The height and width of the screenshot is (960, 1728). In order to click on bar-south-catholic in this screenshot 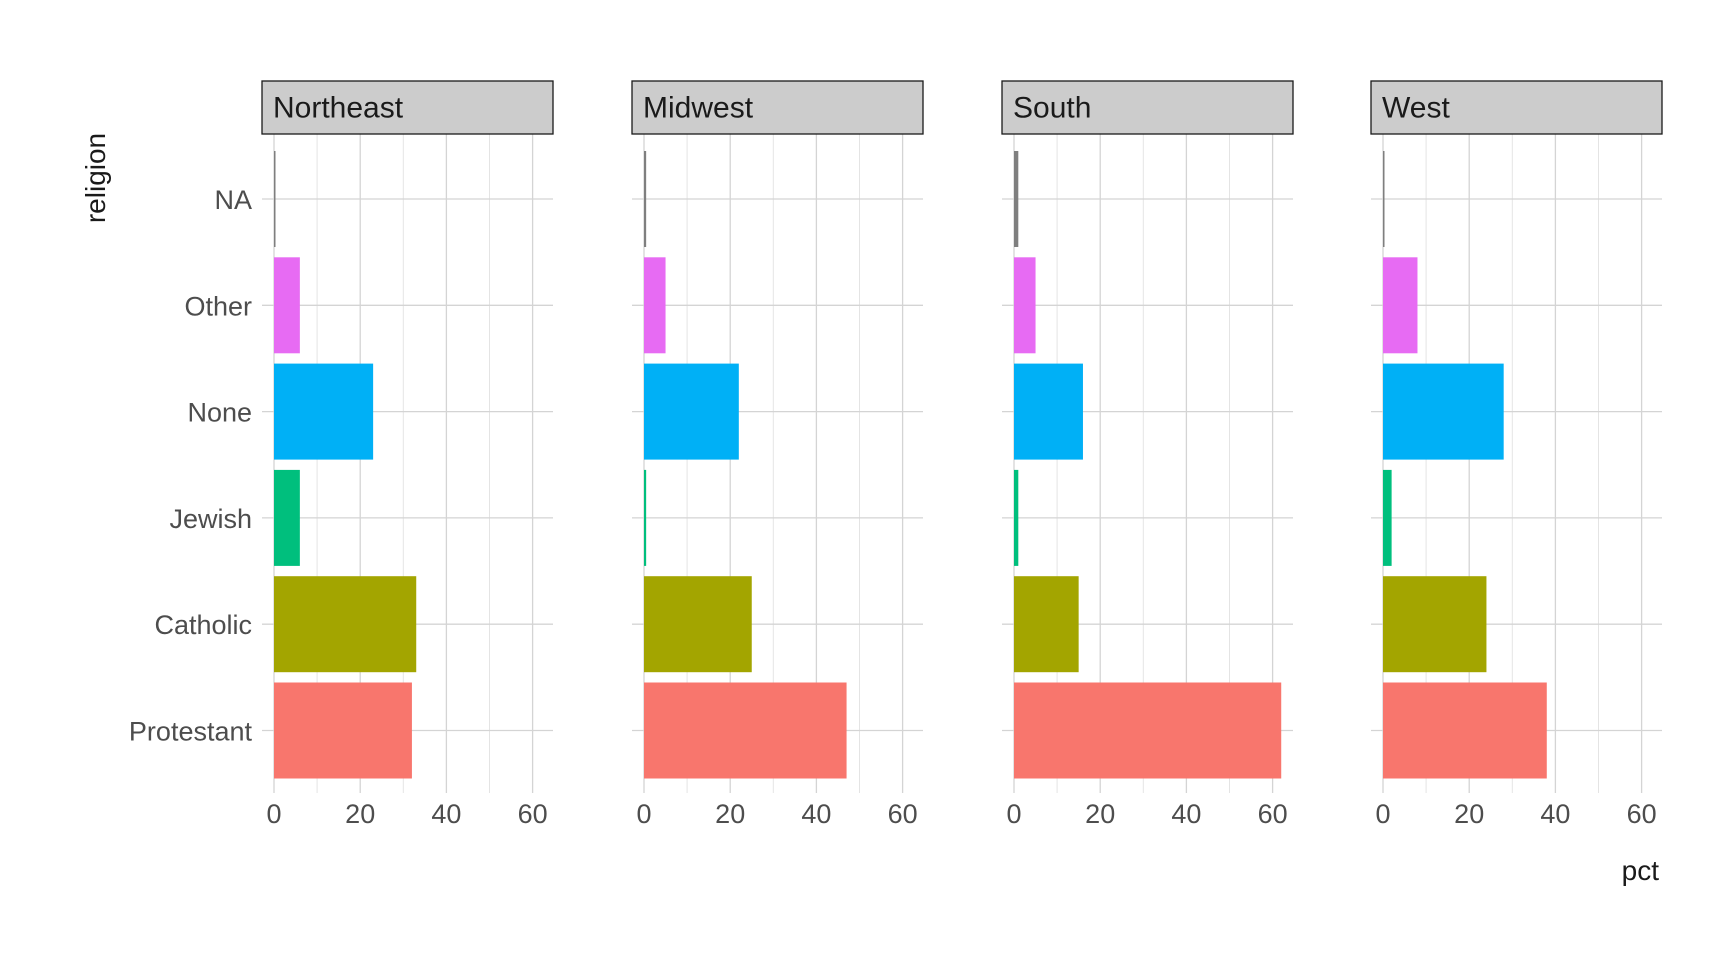, I will do `click(1046, 624)`.